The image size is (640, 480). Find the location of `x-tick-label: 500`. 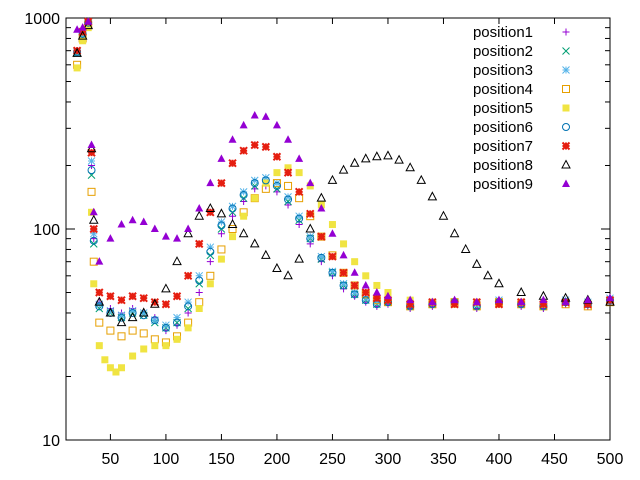

x-tick-label: 500 is located at coordinates (610, 459).